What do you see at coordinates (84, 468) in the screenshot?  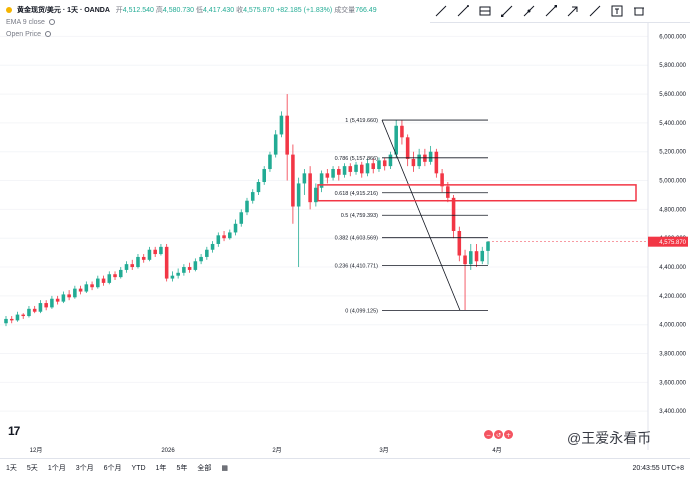 I see `timeframe-3m: 3个月` at bounding box center [84, 468].